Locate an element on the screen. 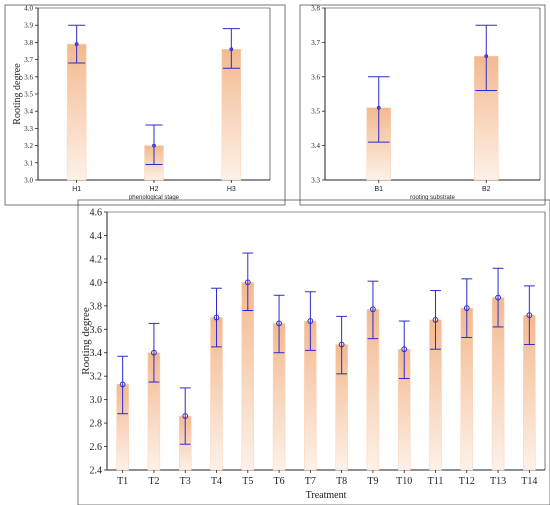 The height and width of the screenshot is (505, 550). x-tick-label-T1: T1 is located at coordinates (122, 481).